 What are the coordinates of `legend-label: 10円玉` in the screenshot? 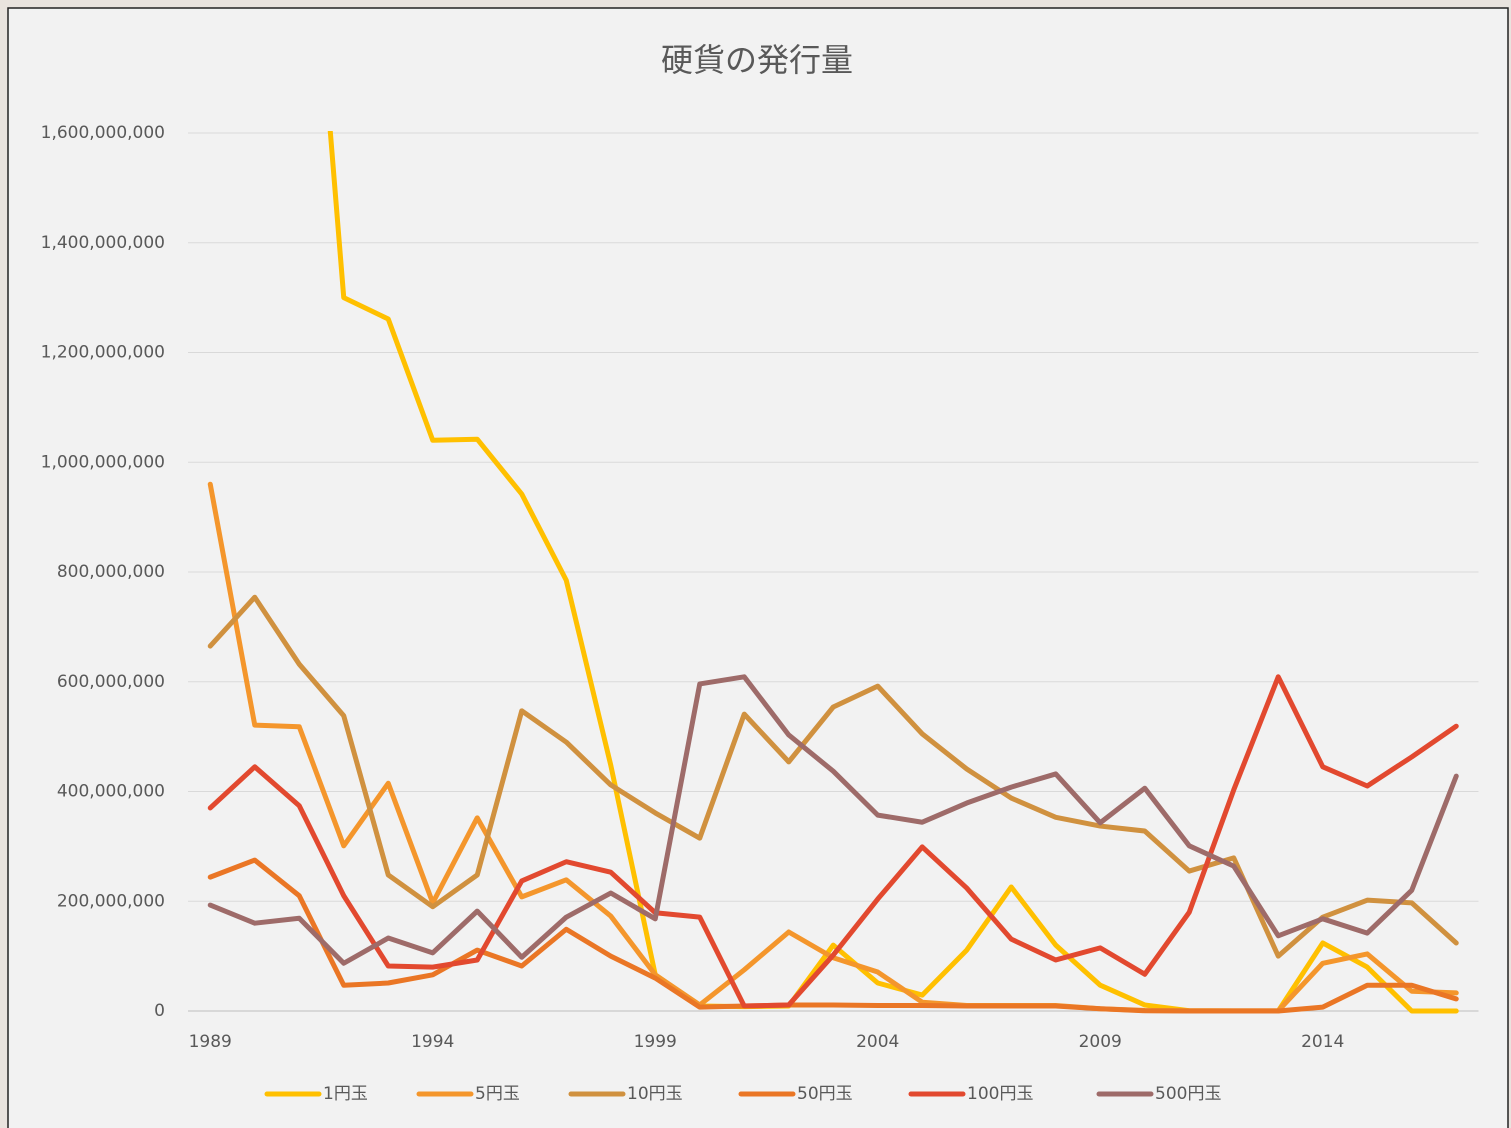 It's located at (655, 1094).